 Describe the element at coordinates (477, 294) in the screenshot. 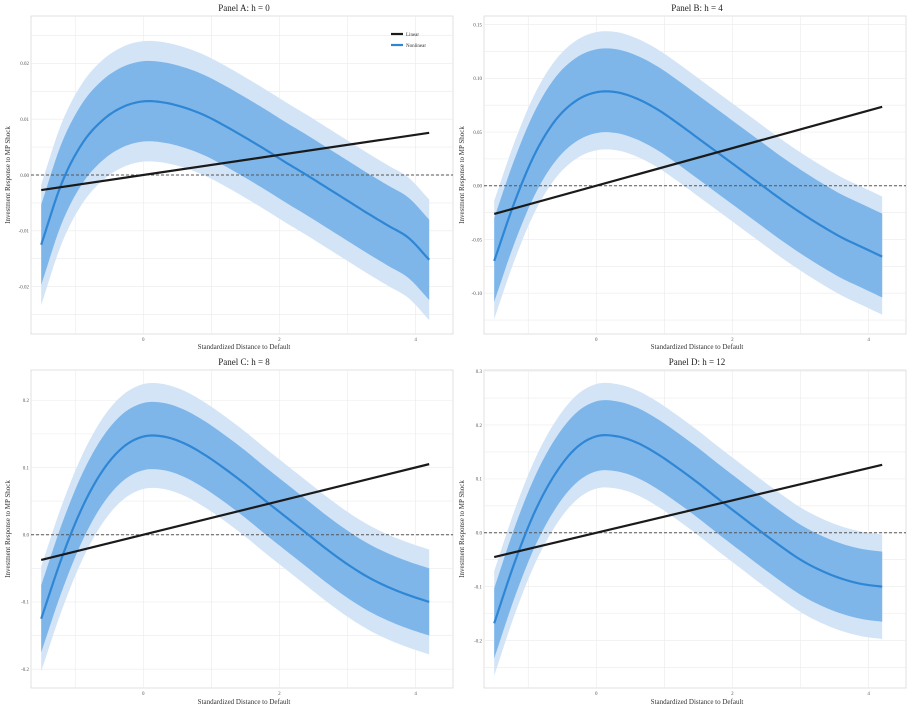

I see `y-tick-label: -0.10` at that location.